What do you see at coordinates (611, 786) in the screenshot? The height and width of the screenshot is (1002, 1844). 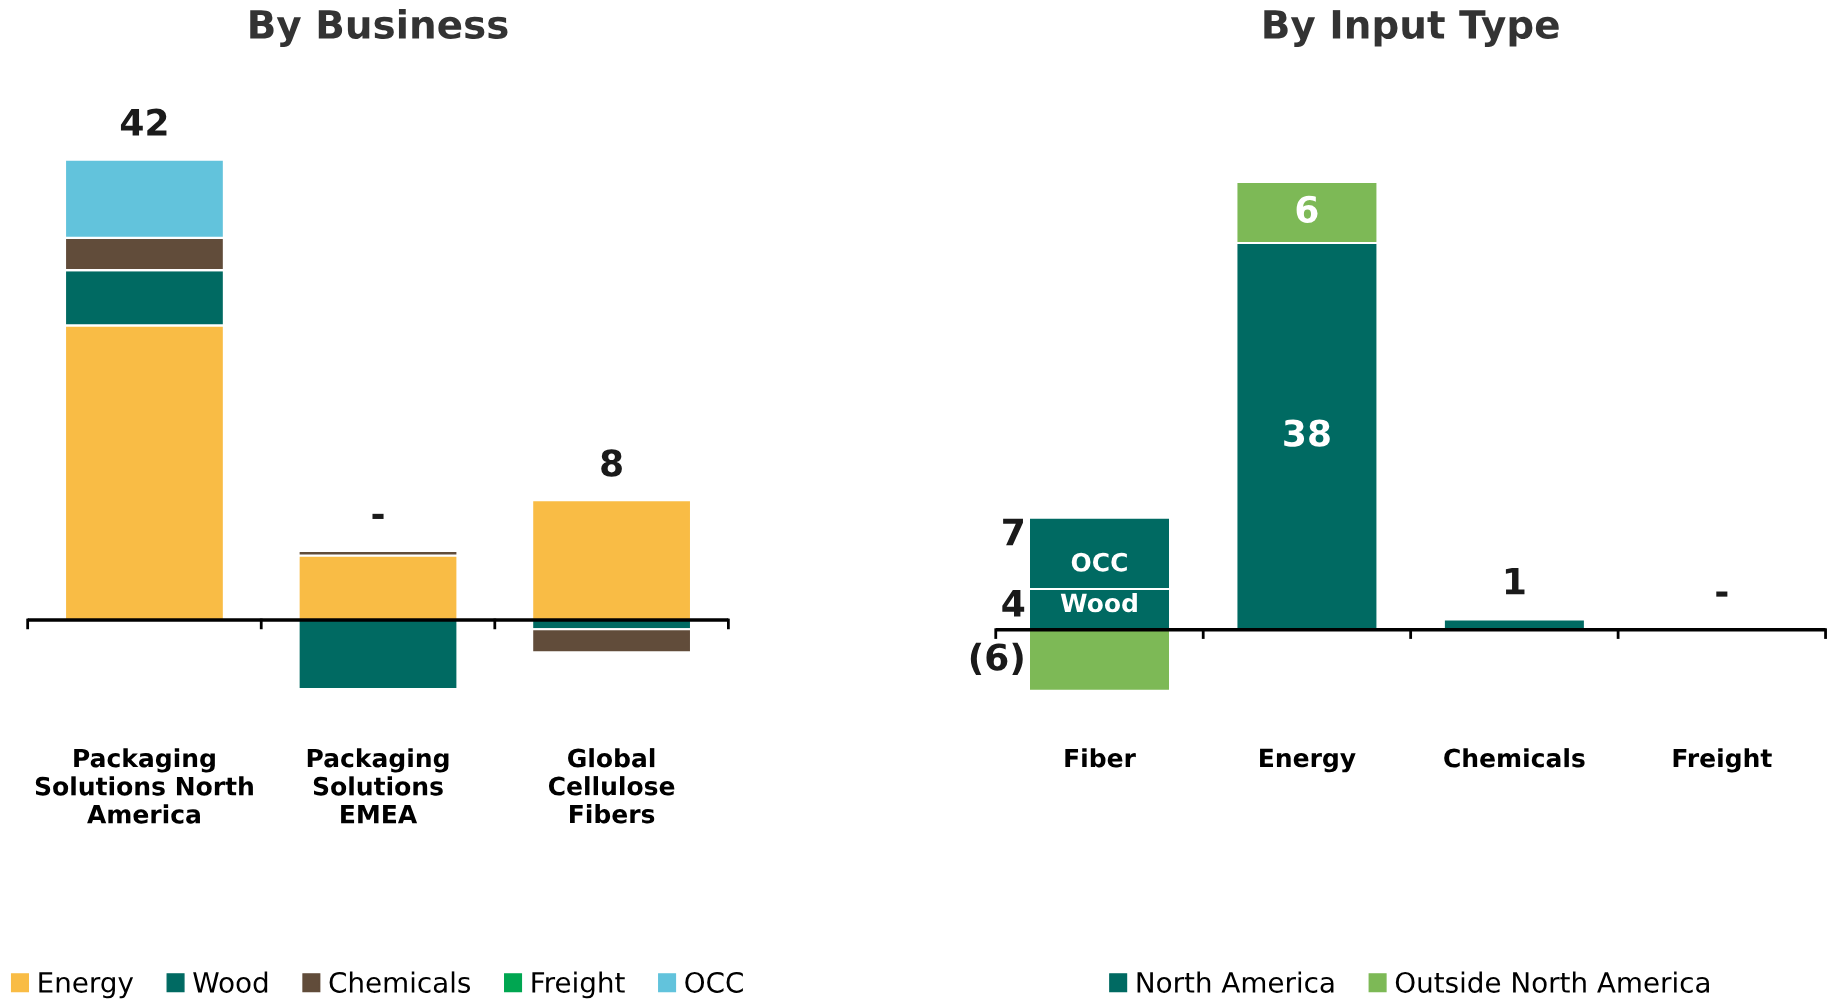 I see `x-tick-label: Global Cellulose Fibers` at bounding box center [611, 786].